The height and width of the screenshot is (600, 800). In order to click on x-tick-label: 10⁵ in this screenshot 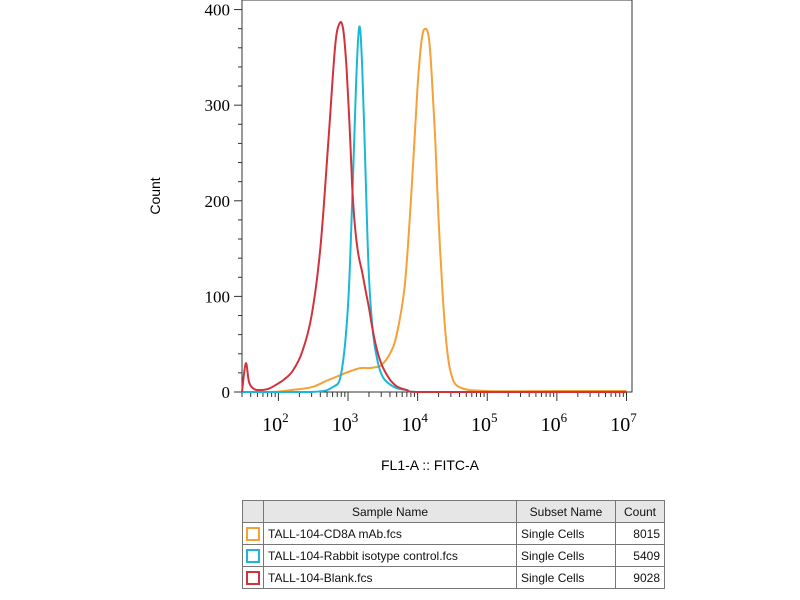, I will do `click(484, 423)`.